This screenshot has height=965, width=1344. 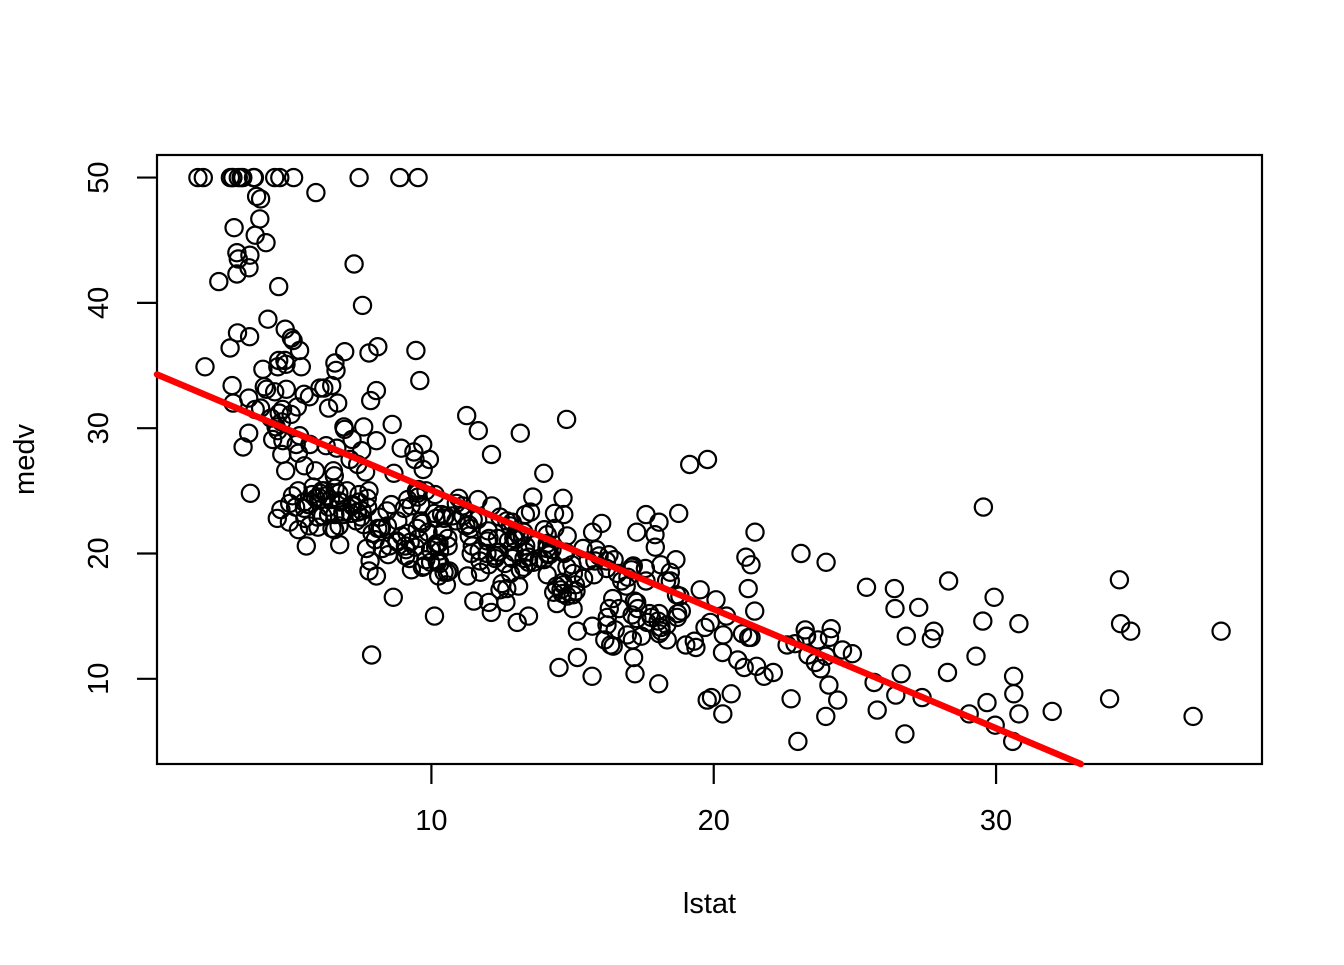 I want to click on y-tick-label: 40, so click(x=99, y=303).